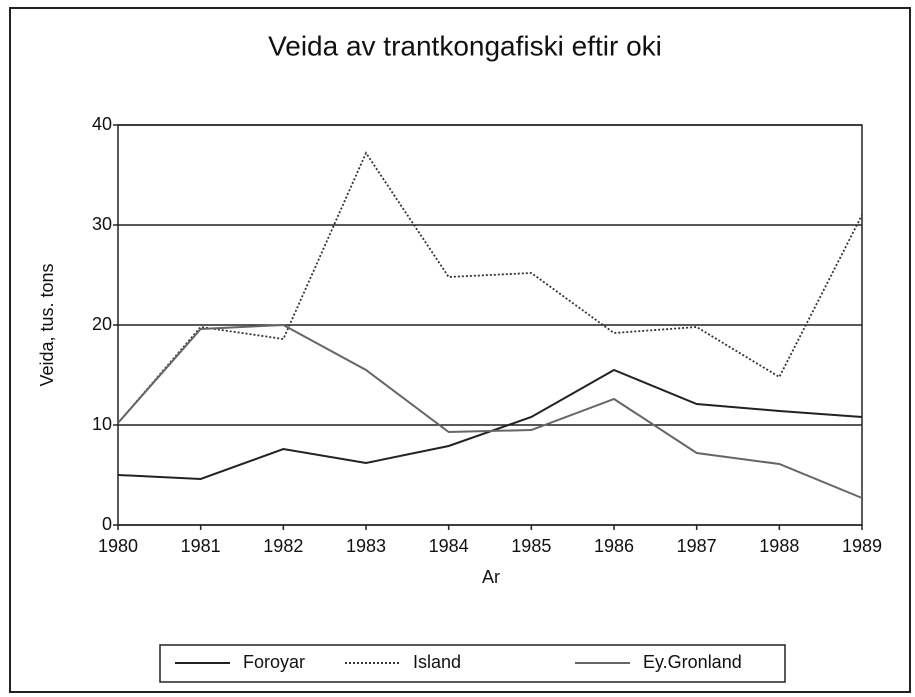 This screenshot has width=915, height=697. I want to click on x-tick-label: 1980, so click(118, 546).